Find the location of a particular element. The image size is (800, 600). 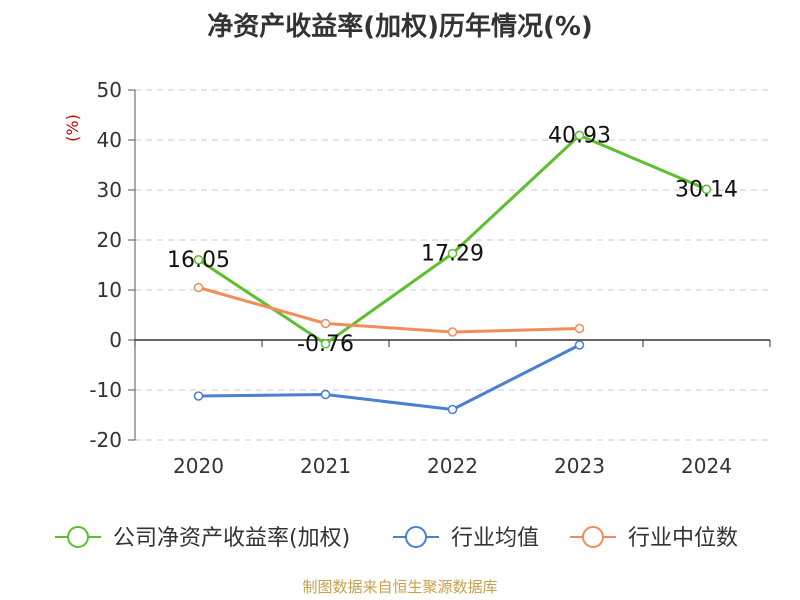

y-tick-label: 0 is located at coordinates (115, 340).